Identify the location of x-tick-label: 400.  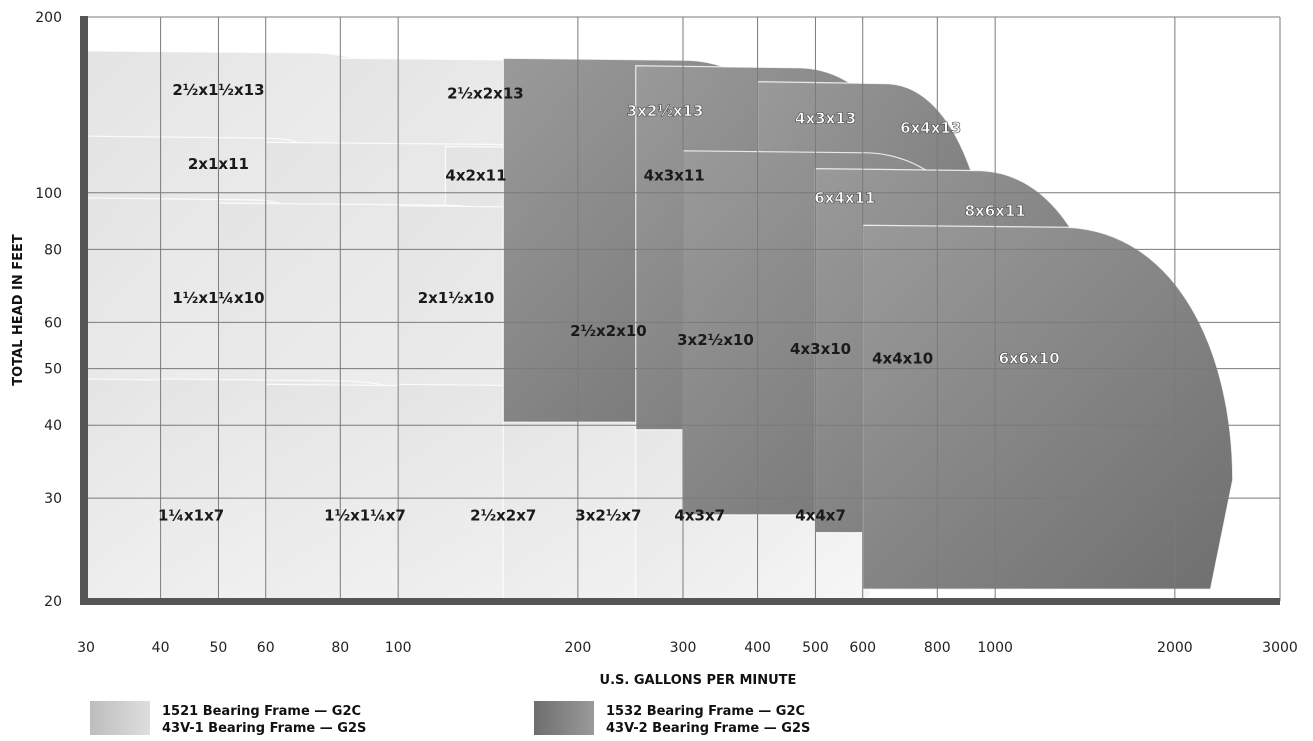
(757, 648).